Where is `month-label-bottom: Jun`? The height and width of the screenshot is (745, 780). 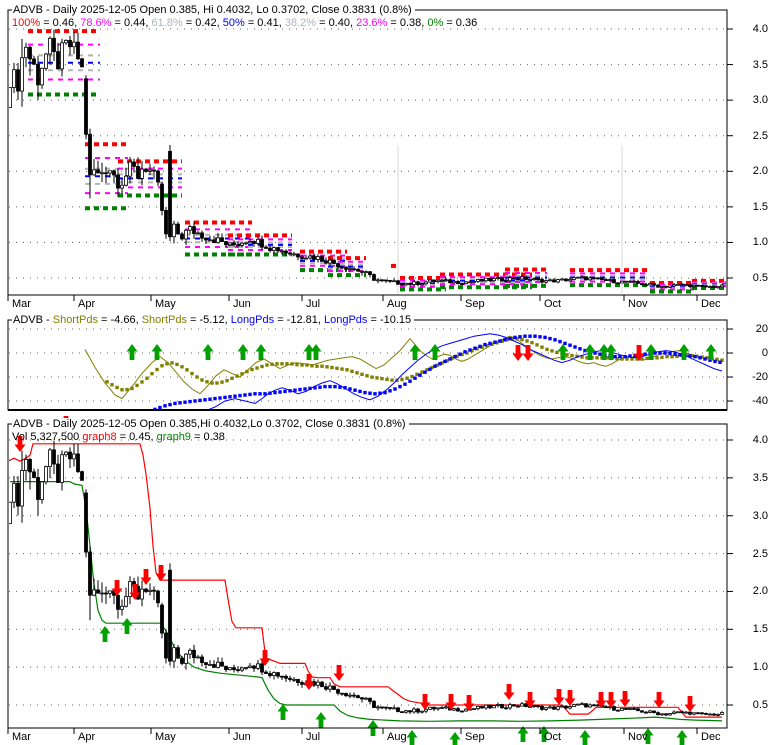 month-label-bottom: Jun is located at coordinates (242, 737).